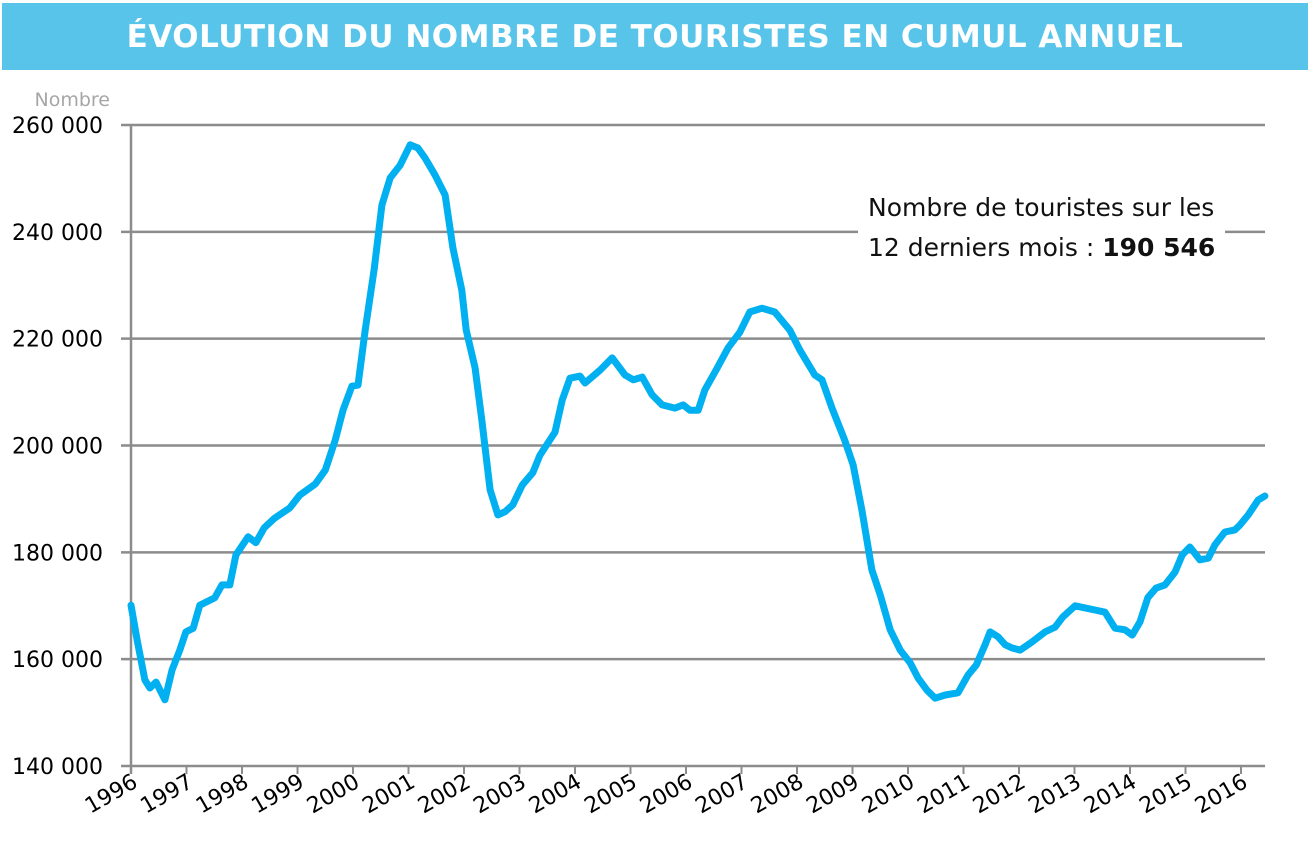 Image resolution: width=1312 pixels, height=850 pixels. What do you see at coordinates (57, 767) in the screenshot?
I see `y-tick-label: 140 000` at bounding box center [57, 767].